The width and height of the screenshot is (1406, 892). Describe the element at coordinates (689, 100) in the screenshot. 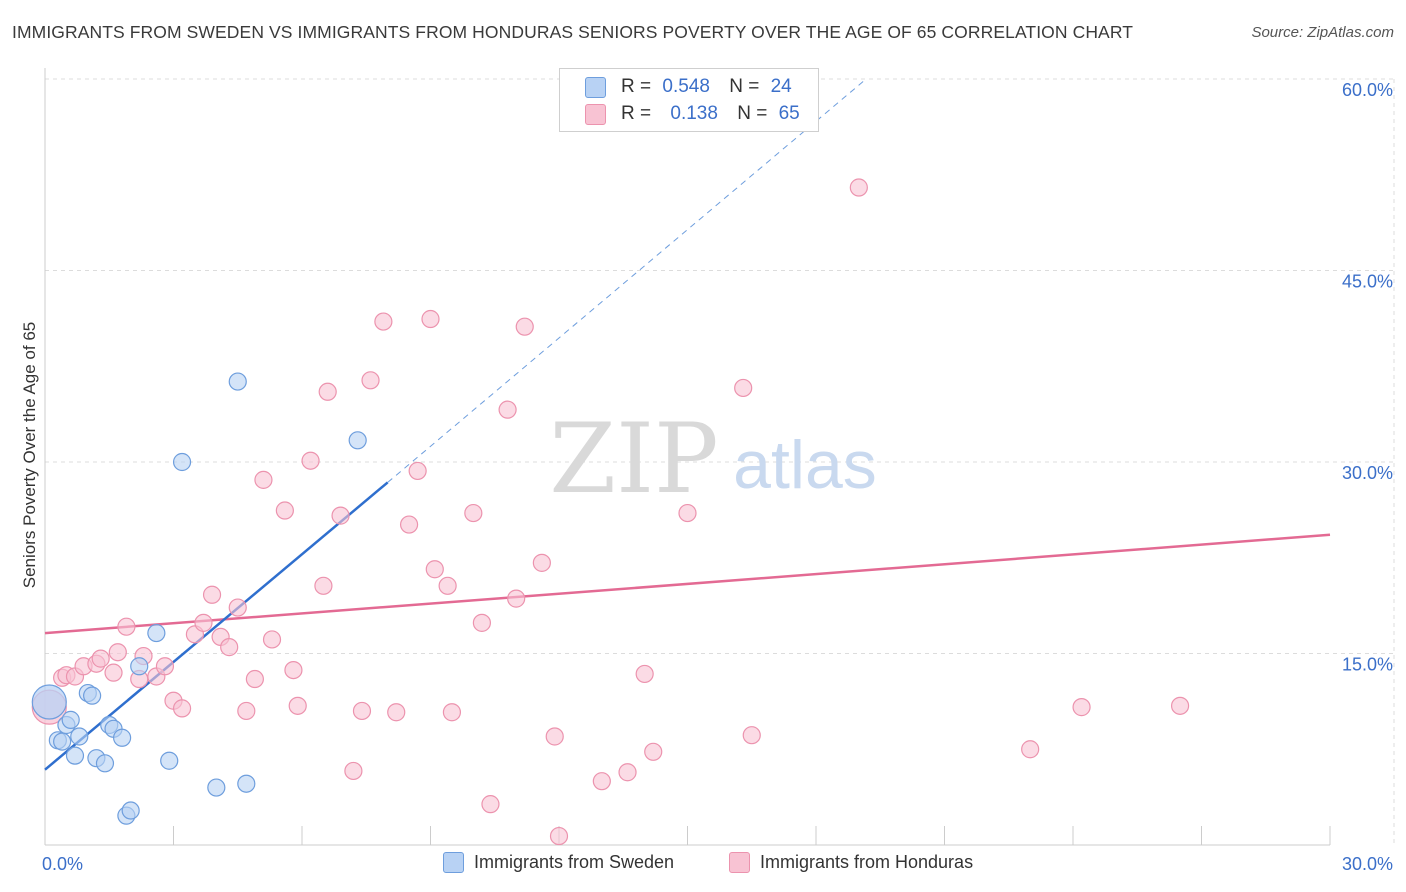

I see `correlation-legend: R = 0.548 N = 24 R = 0.138 N = 65` at that location.